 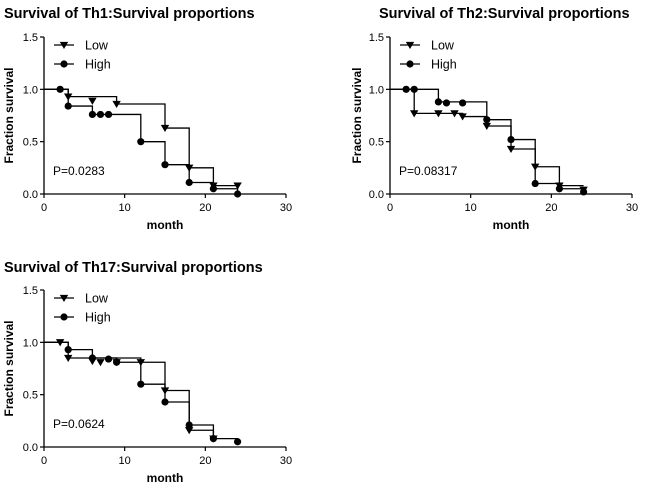 I want to click on series-line-high, so click(x=141, y=391).